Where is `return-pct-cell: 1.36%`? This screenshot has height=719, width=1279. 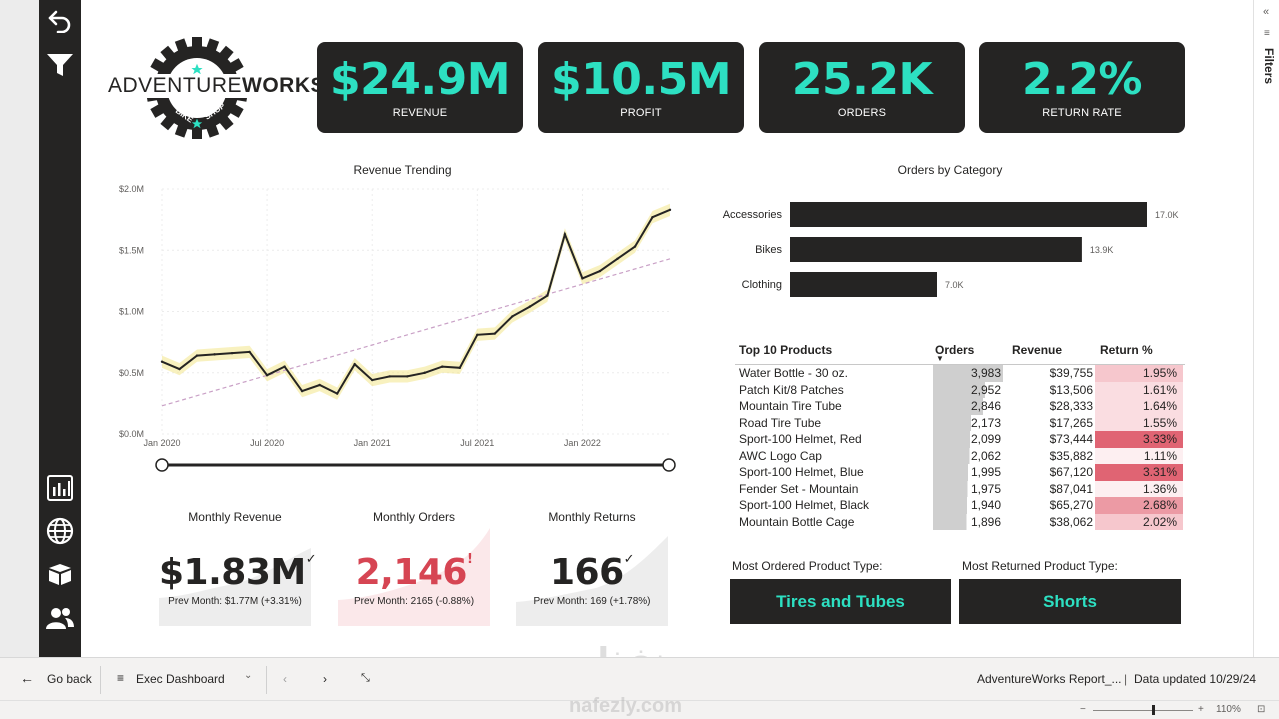
return-pct-cell: 1.36% is located at coordinates (1139, 488).